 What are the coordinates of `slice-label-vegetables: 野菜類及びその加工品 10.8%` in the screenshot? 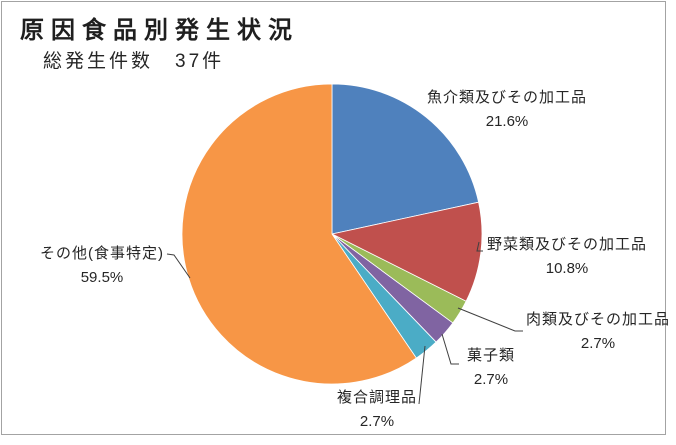 It's located at (567, 257).